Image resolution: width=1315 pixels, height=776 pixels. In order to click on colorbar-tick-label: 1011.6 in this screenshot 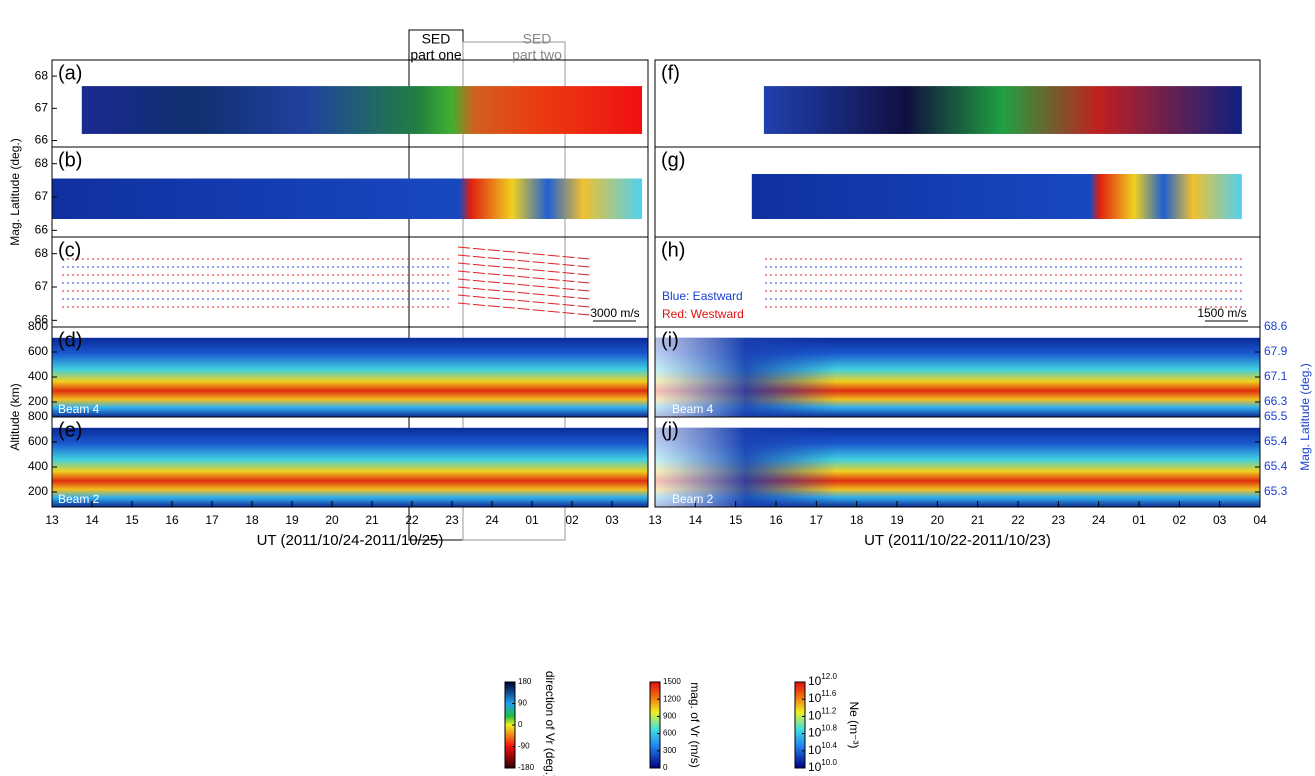, I will do `click(822, 697)`.